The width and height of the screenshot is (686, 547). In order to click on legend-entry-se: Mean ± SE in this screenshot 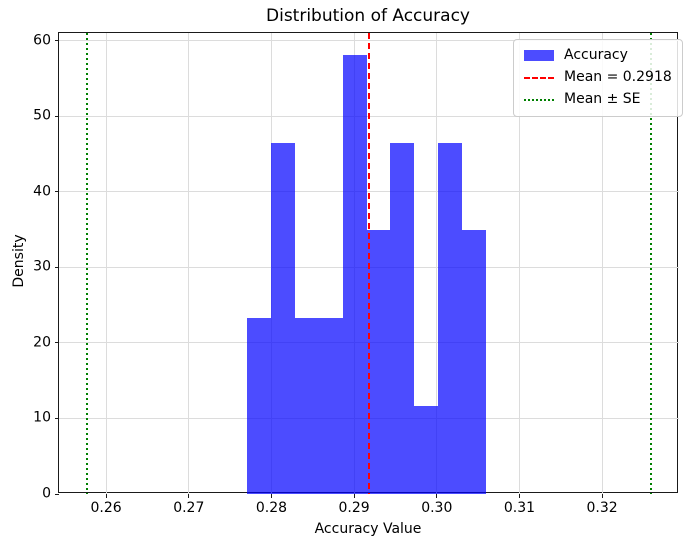, I will do `click(598, 99)`.